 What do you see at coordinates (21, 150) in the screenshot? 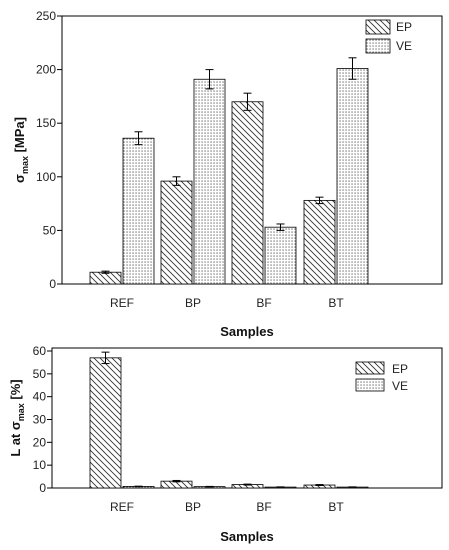
I see `y-axis-title-top: σmax [MPa]` at bounding box center [21, 150].